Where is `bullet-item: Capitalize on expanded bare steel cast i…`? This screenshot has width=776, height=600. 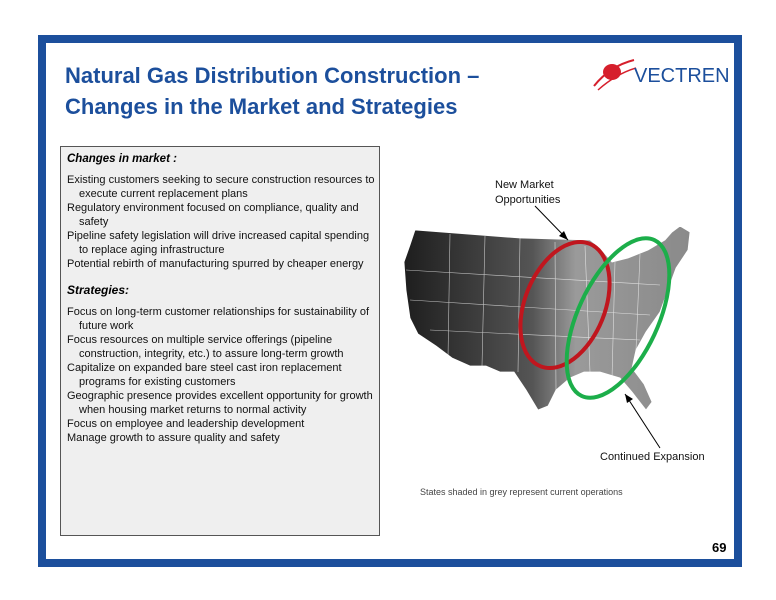
bullet-item: Capitalize on expanded bare steel cast i… is located at coordinates (204, 375).